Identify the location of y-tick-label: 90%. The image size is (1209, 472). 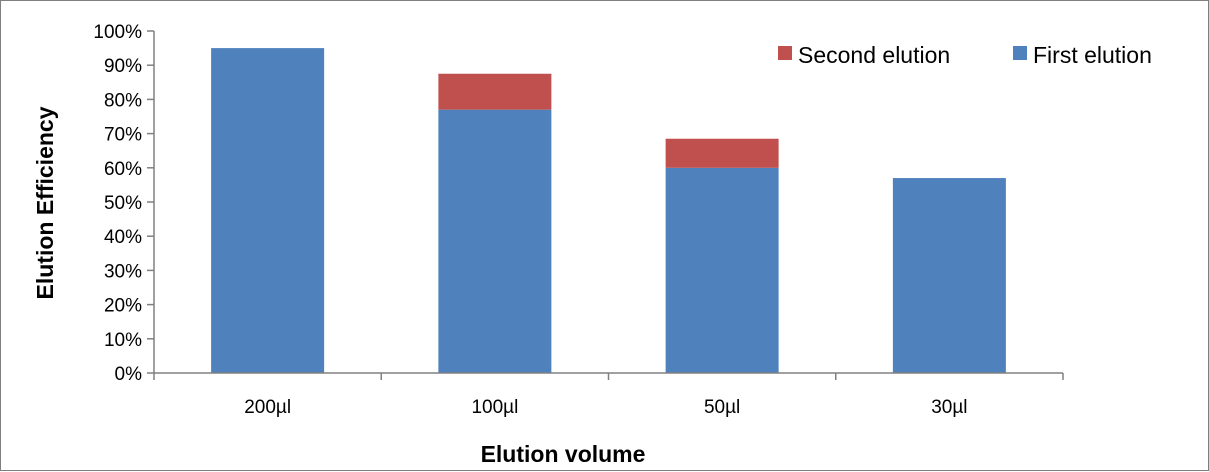
(123, 66).